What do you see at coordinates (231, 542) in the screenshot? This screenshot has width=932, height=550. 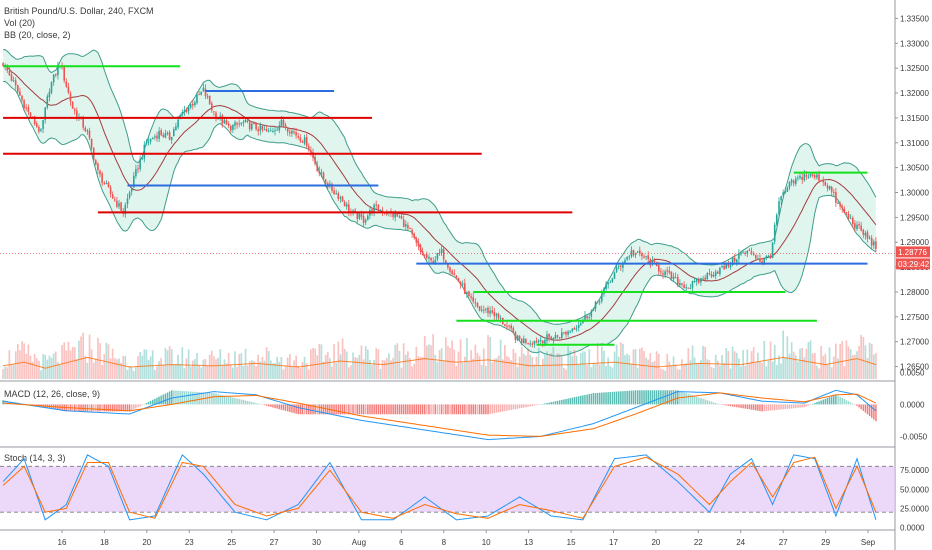 I see `time-tick-label: 25` at bounding box center [231, 542].